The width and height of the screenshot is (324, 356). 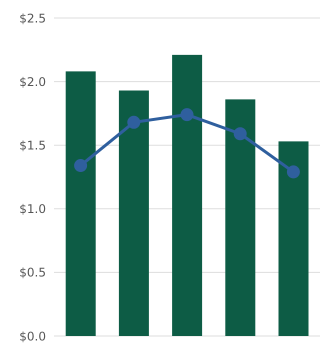 What do you see at coordinates (32, 336) in the screenshot?
I see `y-tick-label: $0.0` at bounding box center [32, 336].